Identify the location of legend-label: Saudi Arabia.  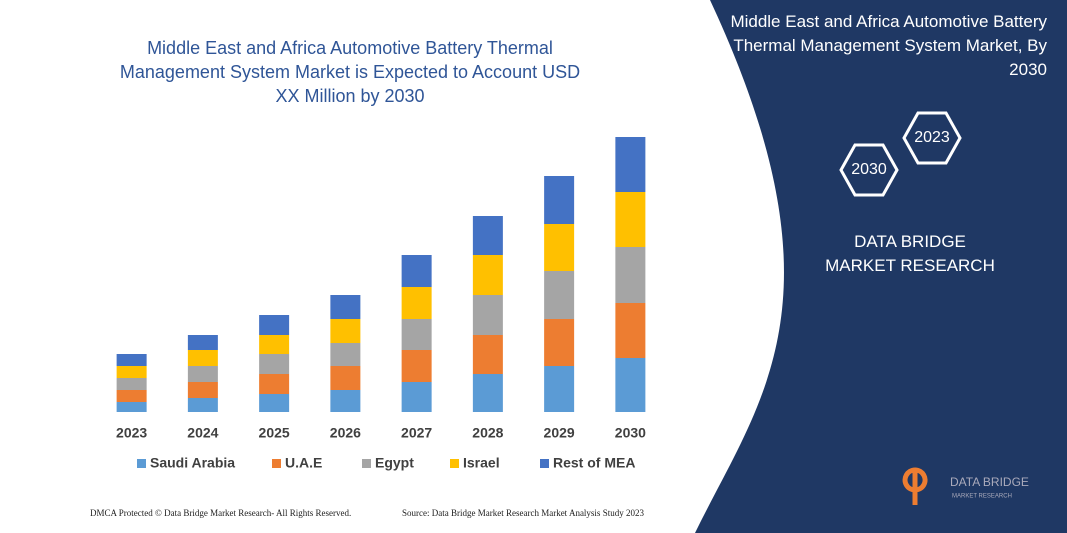
(192, 463).